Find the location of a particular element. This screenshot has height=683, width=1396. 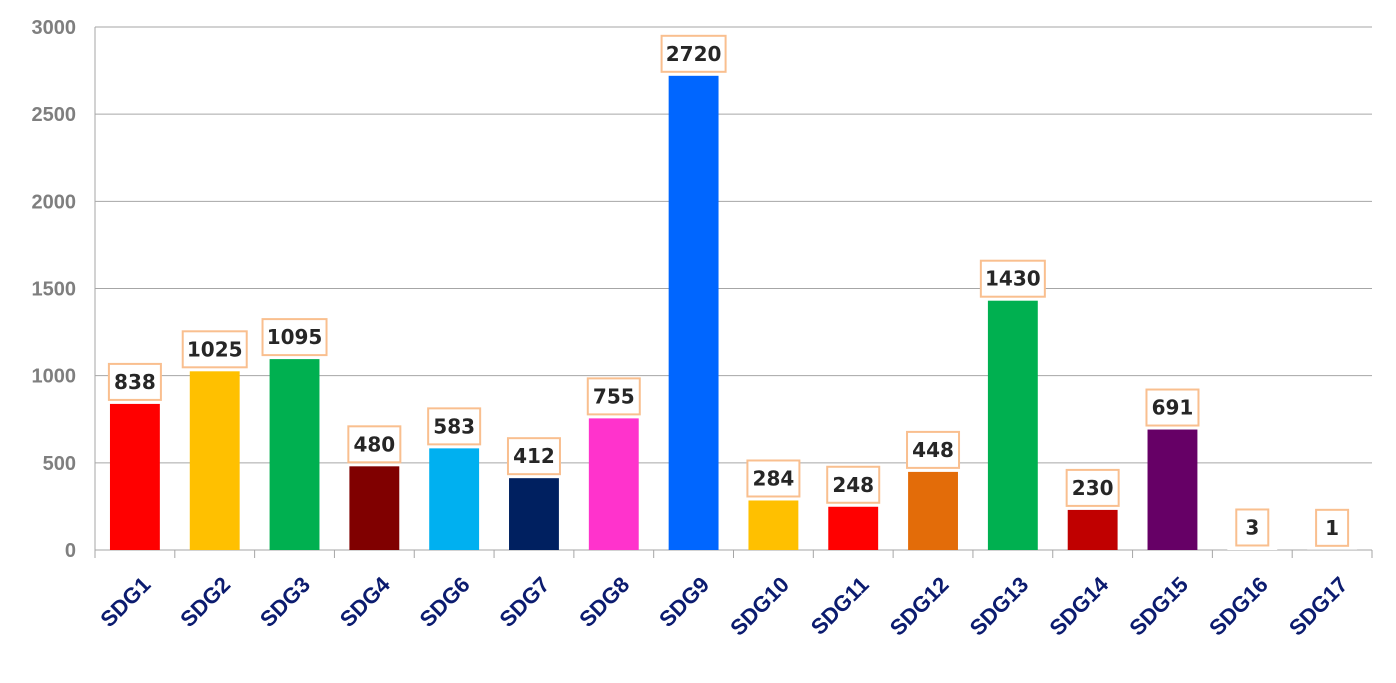

y-axis-tick-labels: 0 500 1000 1500 2000 2500 3000 is located at coordinates (54, 289).